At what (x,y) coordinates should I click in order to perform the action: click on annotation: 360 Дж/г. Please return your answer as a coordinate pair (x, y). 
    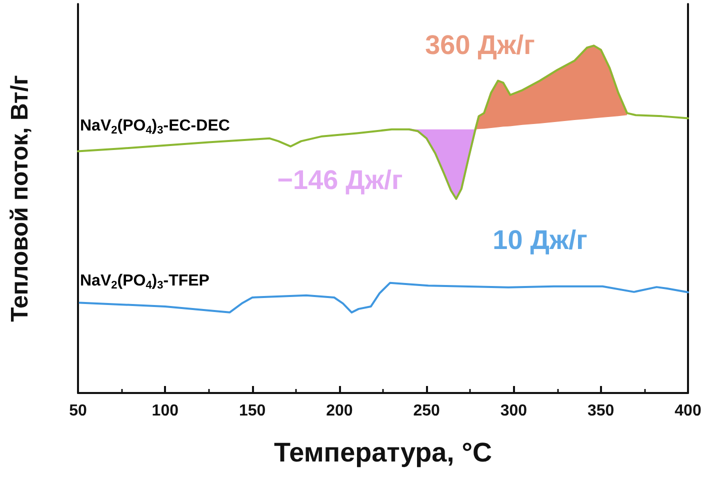
    Looking at the image, I should click on (480, 45).